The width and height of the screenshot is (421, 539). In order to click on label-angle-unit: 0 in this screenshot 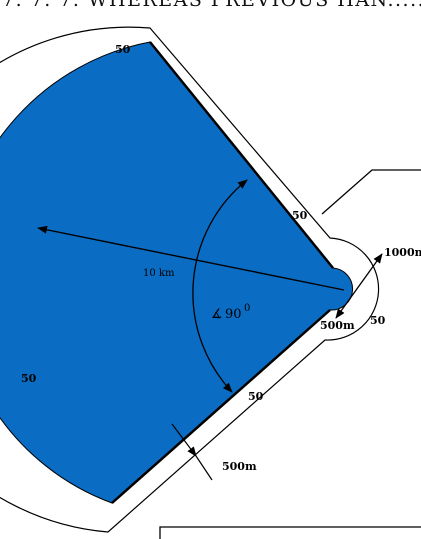, I will do `click(247, 308)`.